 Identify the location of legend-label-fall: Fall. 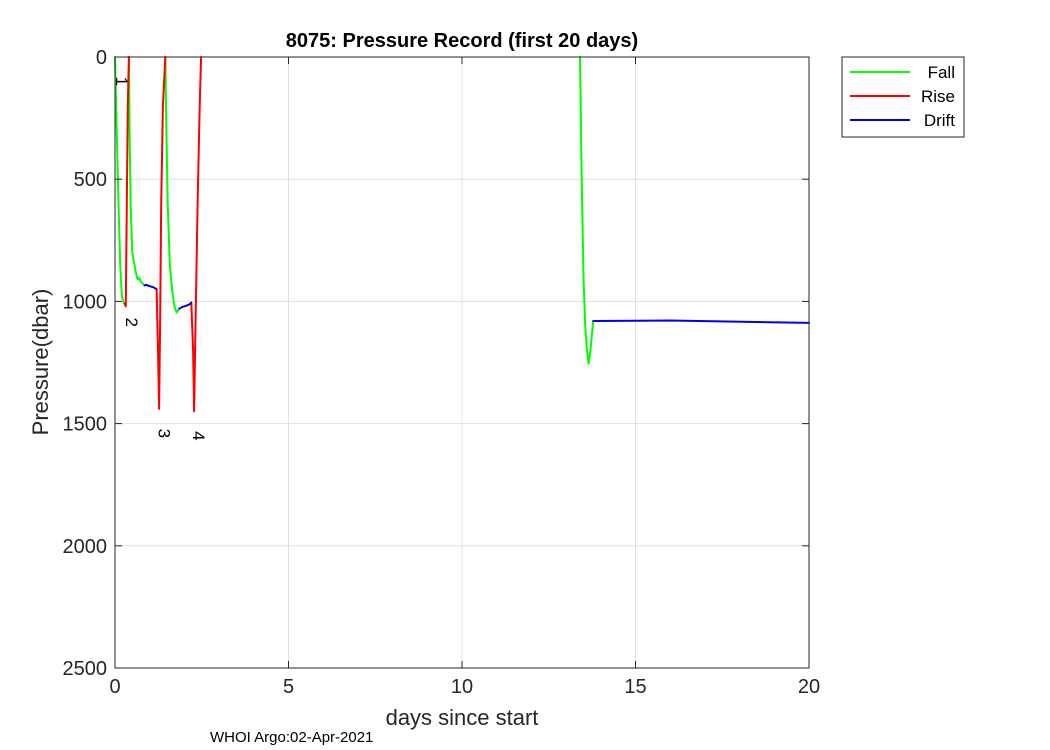
(941, 72).